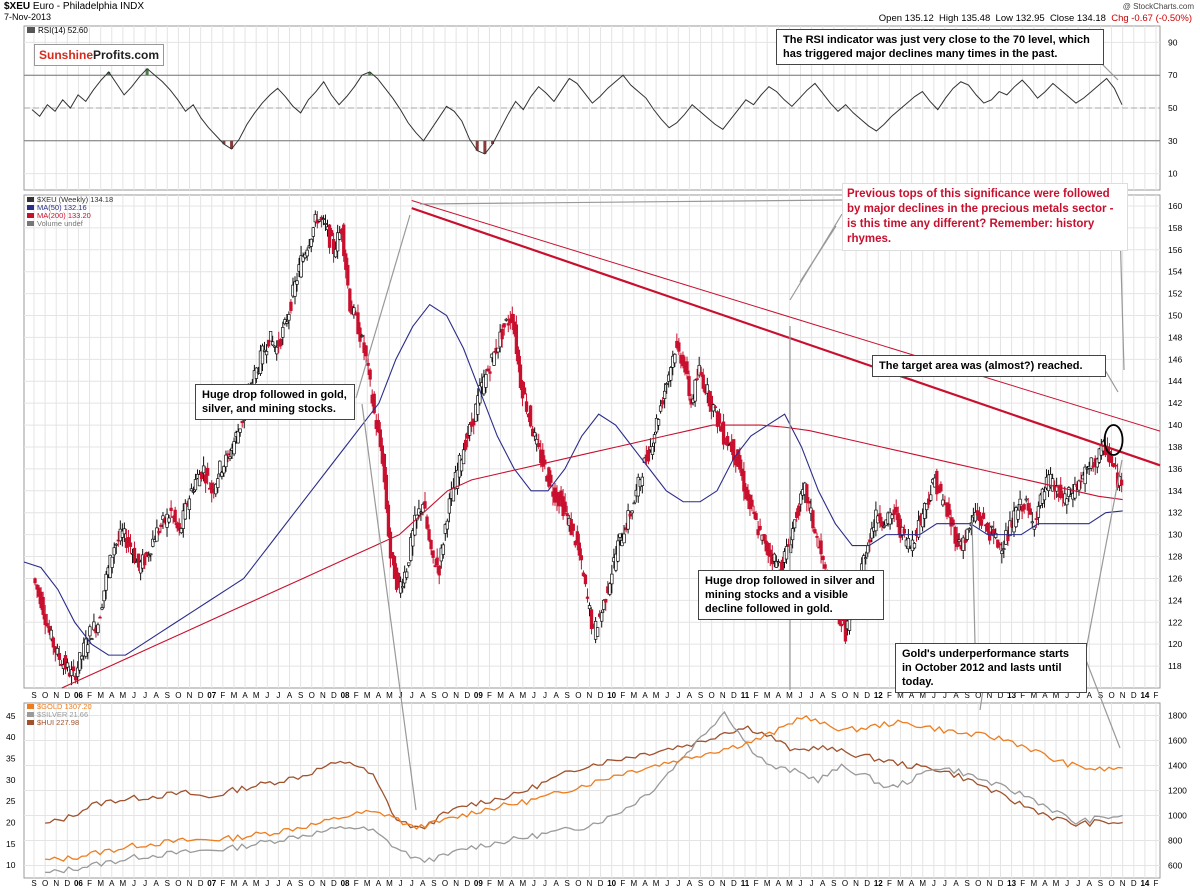  I want to click on pointer-line, so click(631, 202).